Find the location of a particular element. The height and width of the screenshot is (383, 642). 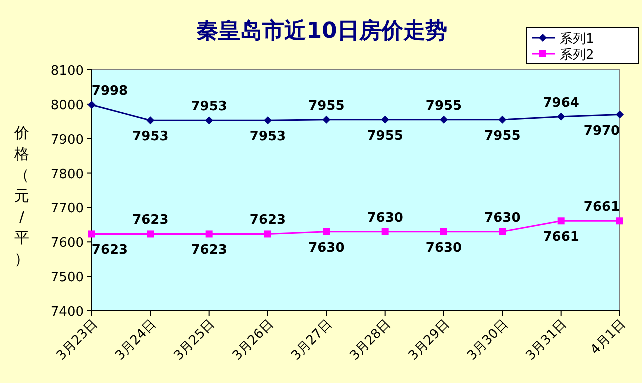

y-tick-label: 7600 is located at coordinates (67, 244).